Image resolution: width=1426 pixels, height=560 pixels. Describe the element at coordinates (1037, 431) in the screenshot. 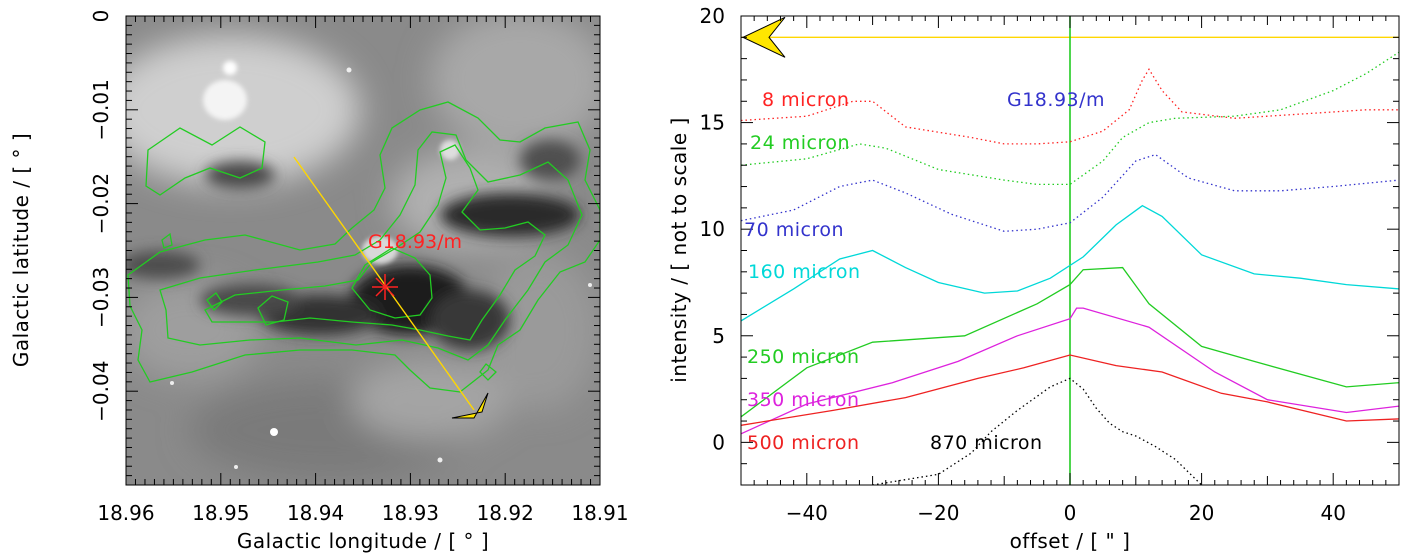

I see `series-line-870-micron` at that location.